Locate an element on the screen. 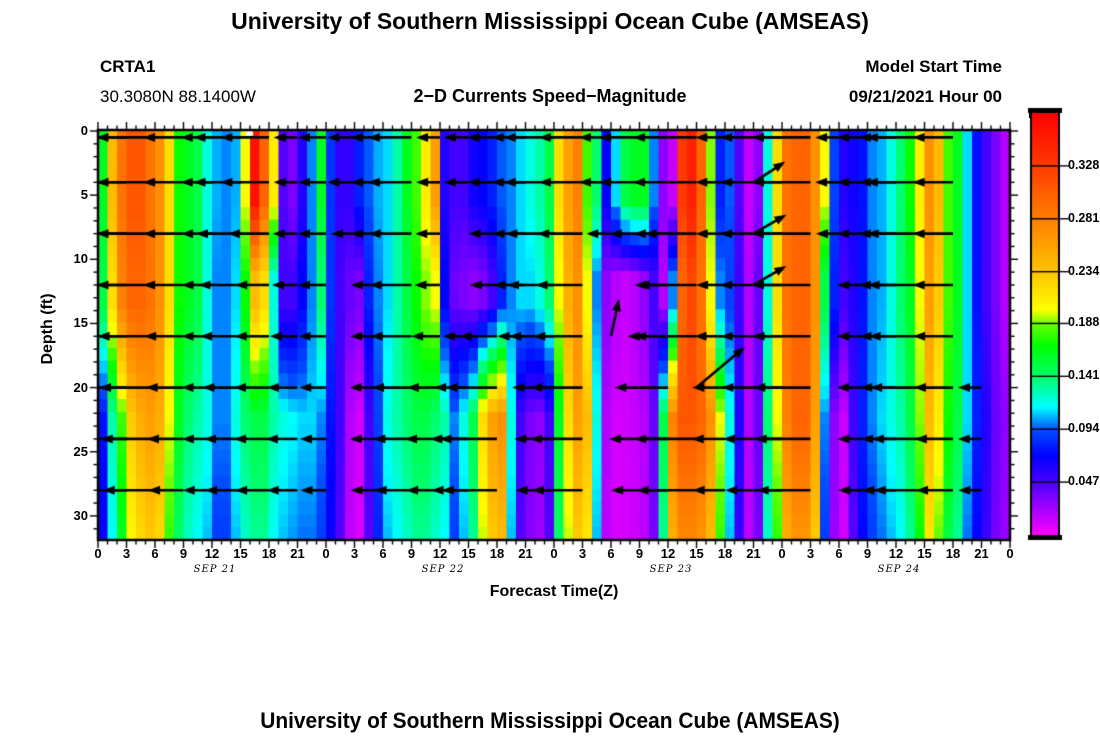 The width and height of the screenshot is (1100, 750). y-tick-label: 10 is located at coordinates (80, 259).